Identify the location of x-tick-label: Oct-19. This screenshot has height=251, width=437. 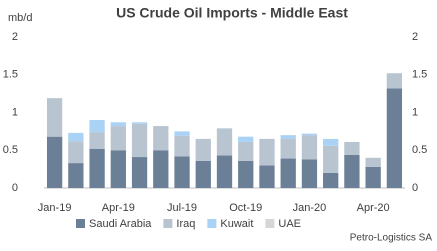
(245, 208).